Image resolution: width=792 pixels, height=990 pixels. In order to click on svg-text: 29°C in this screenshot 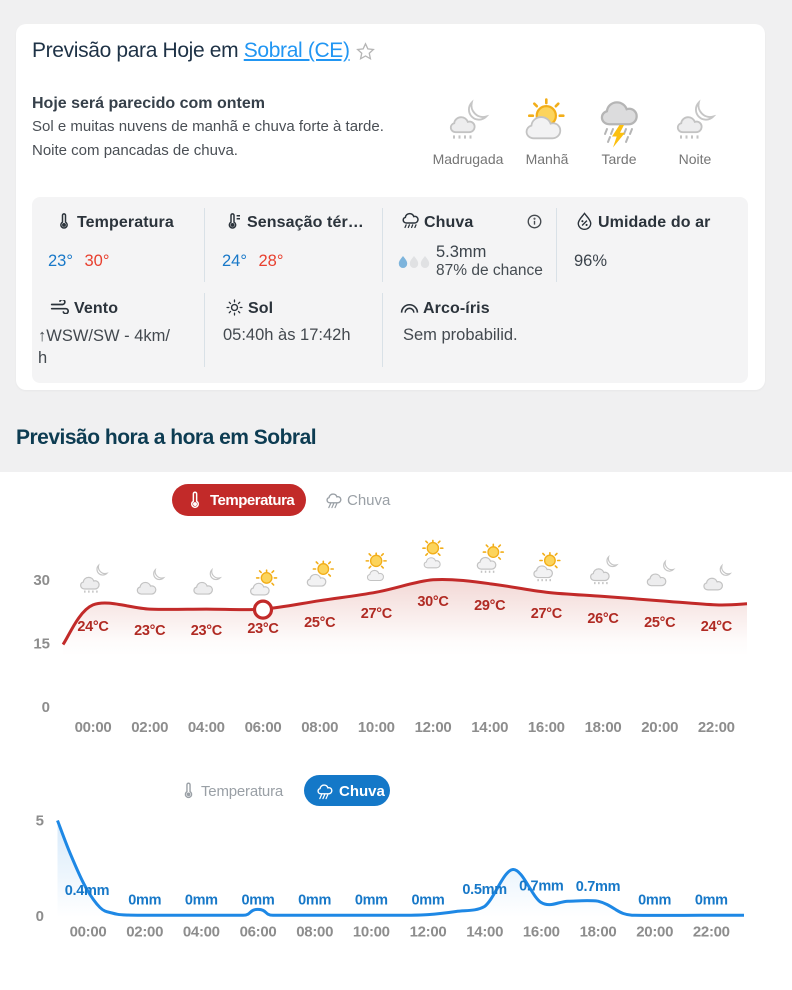, I will do `click(490, 606)`.